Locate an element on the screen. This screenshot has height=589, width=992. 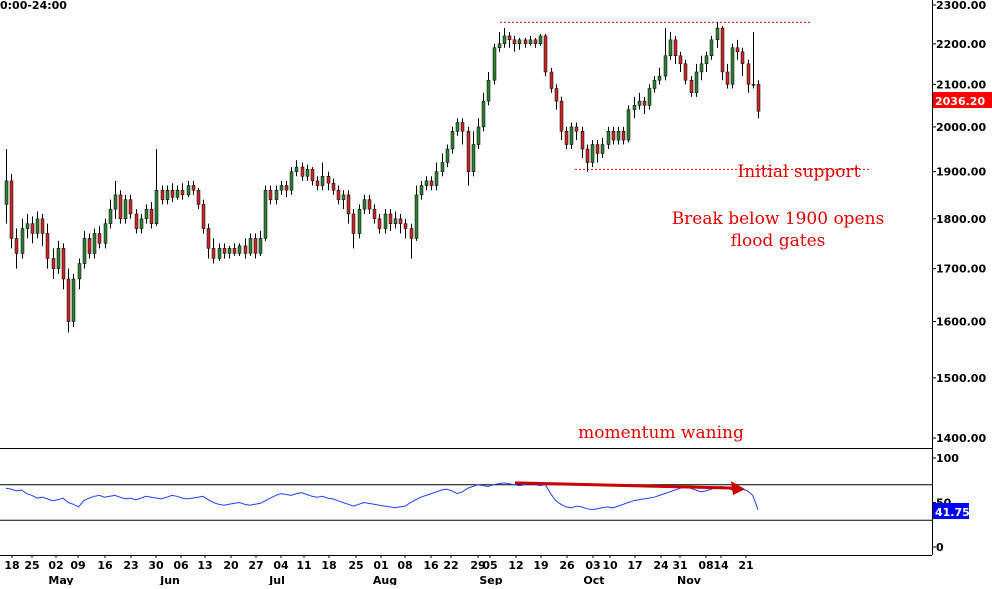
date-tick-label: 03 is located at coordinates (592, 565).